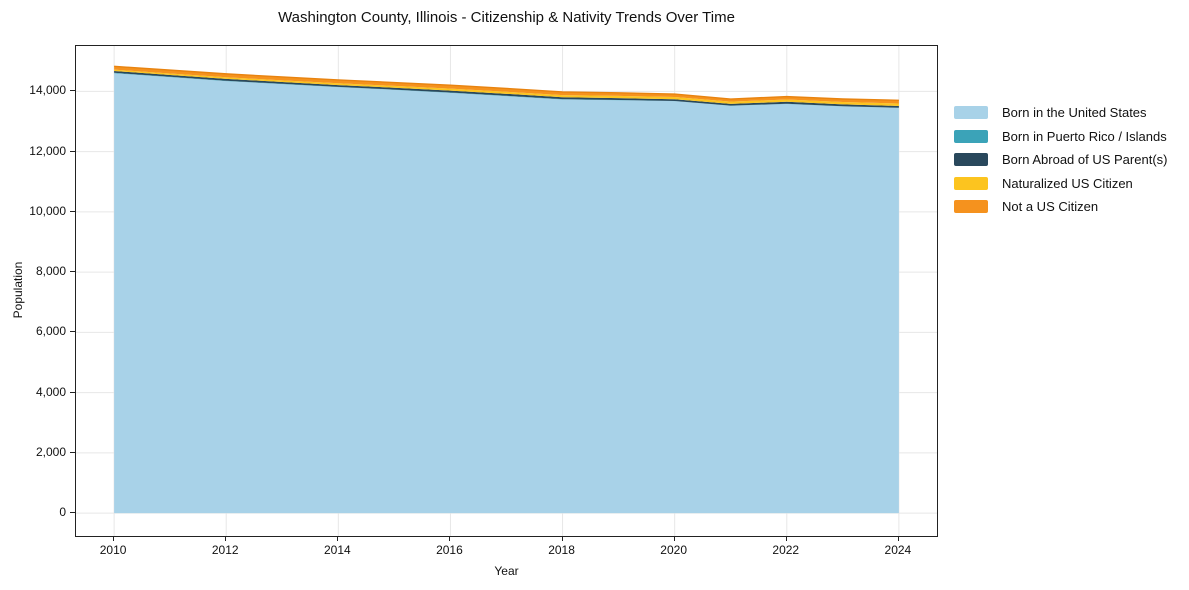 The height and width of the screenshot is (590, 1189). What do you see at coordinates (47, 210) in the screenshot?
I see `y-tick-label: 10,000` at bounding box center [47, 210].